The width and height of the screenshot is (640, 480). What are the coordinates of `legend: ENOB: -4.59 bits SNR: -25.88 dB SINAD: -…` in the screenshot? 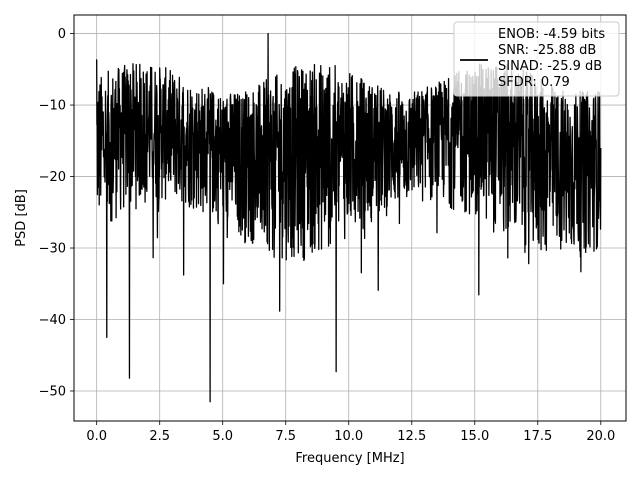 It's located at (536, 59).